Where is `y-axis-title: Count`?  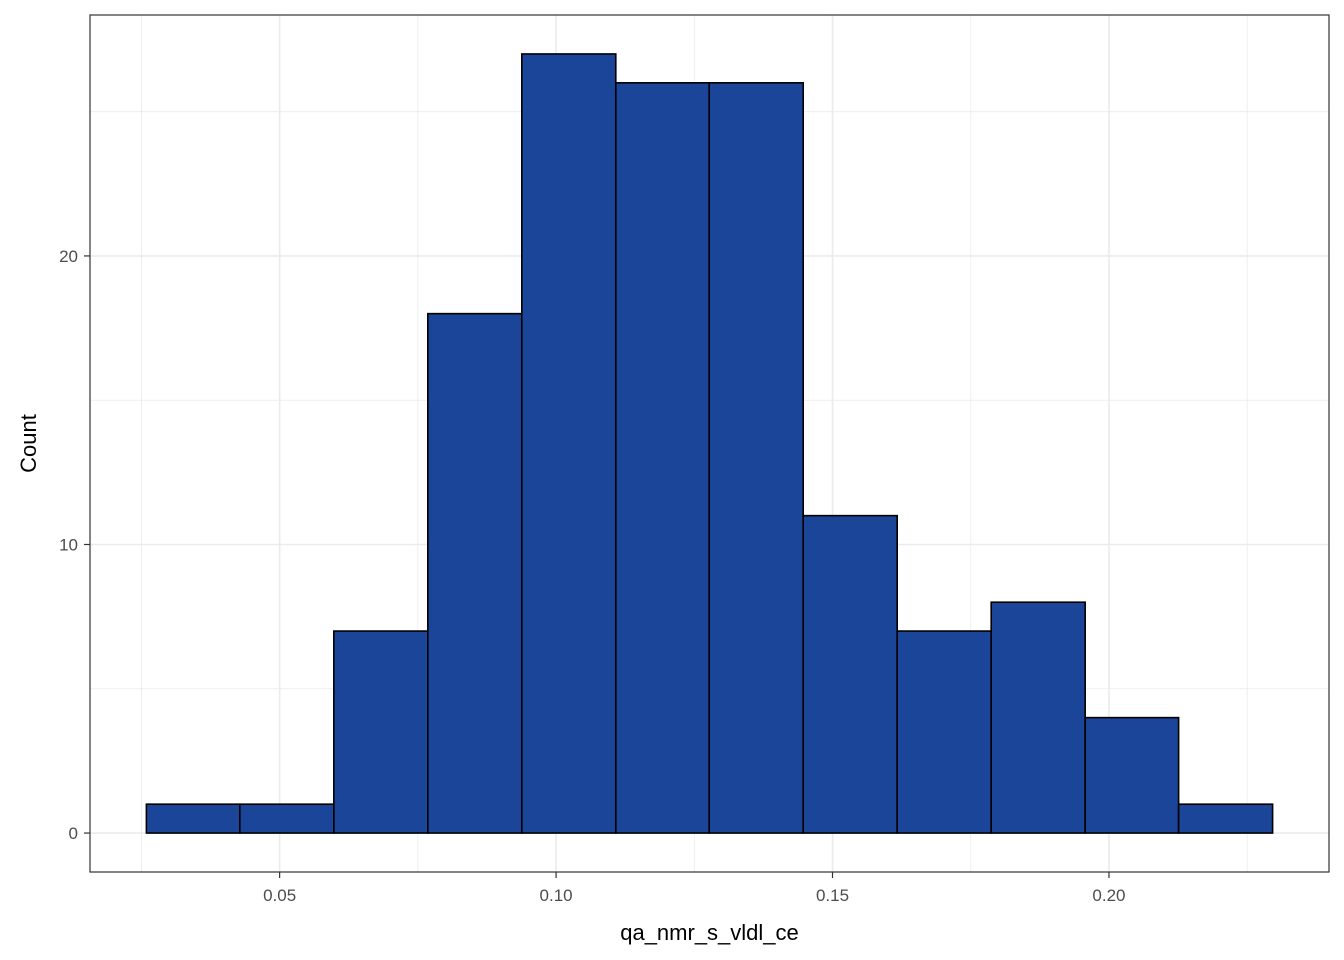 y-axis-title: Count is located at coordinates (28, 443).